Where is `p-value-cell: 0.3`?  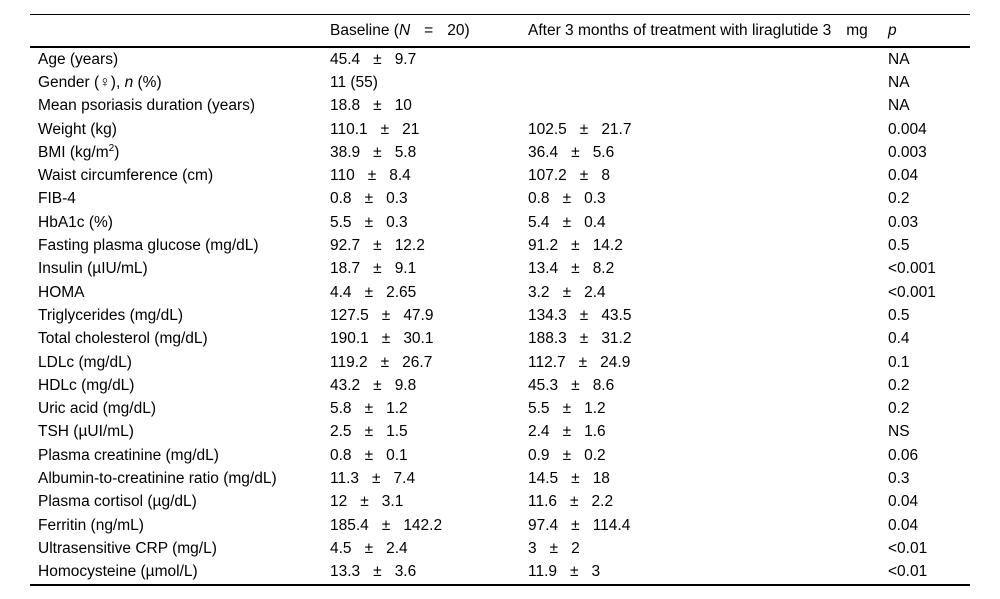 p-value-cell: 0.3 is located at coordinates (929, 479).